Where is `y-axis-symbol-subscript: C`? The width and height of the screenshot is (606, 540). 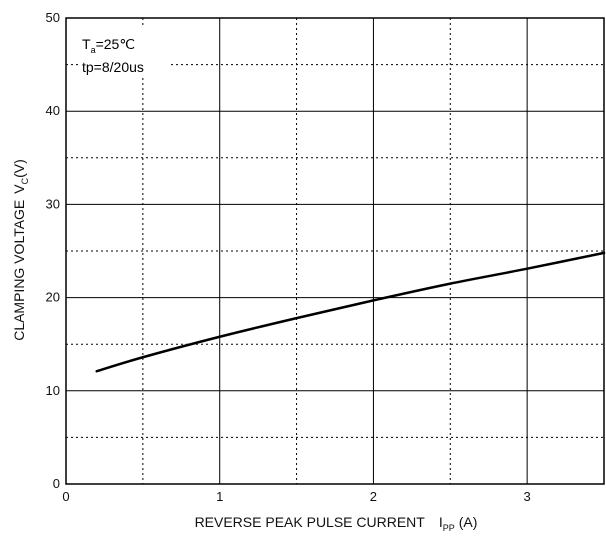 y-axis-symbol-subscript: C is located at coordinates (25, 180).